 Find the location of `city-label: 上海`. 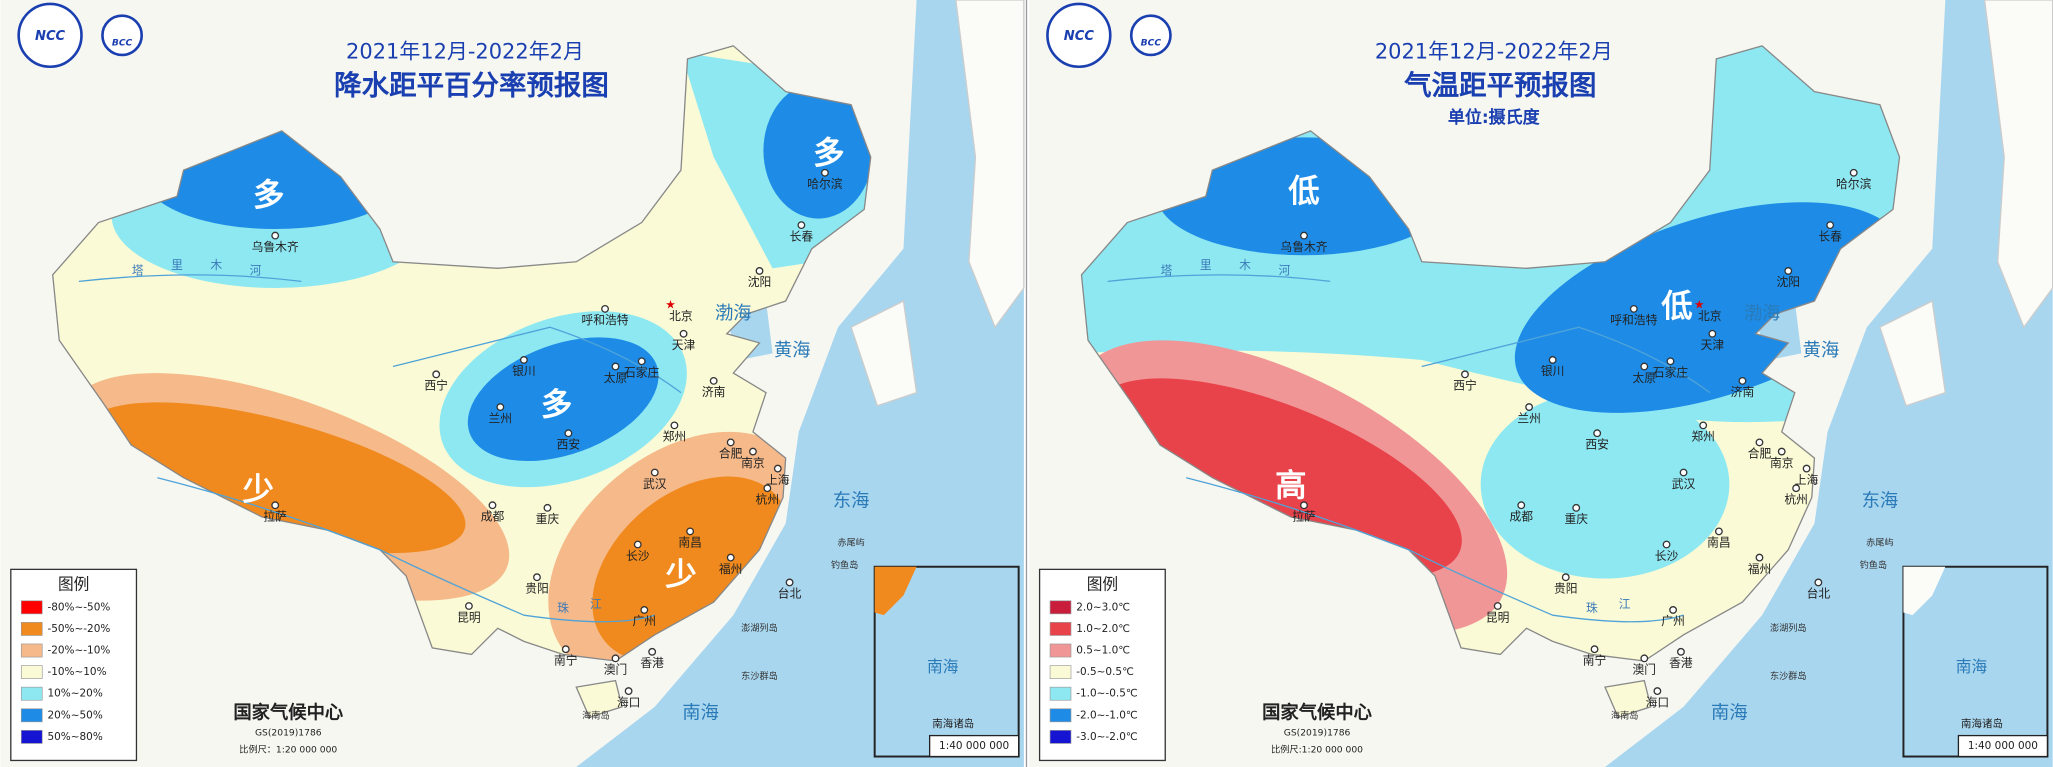

city-label: 上海 is located at coordinates (1807, 480).